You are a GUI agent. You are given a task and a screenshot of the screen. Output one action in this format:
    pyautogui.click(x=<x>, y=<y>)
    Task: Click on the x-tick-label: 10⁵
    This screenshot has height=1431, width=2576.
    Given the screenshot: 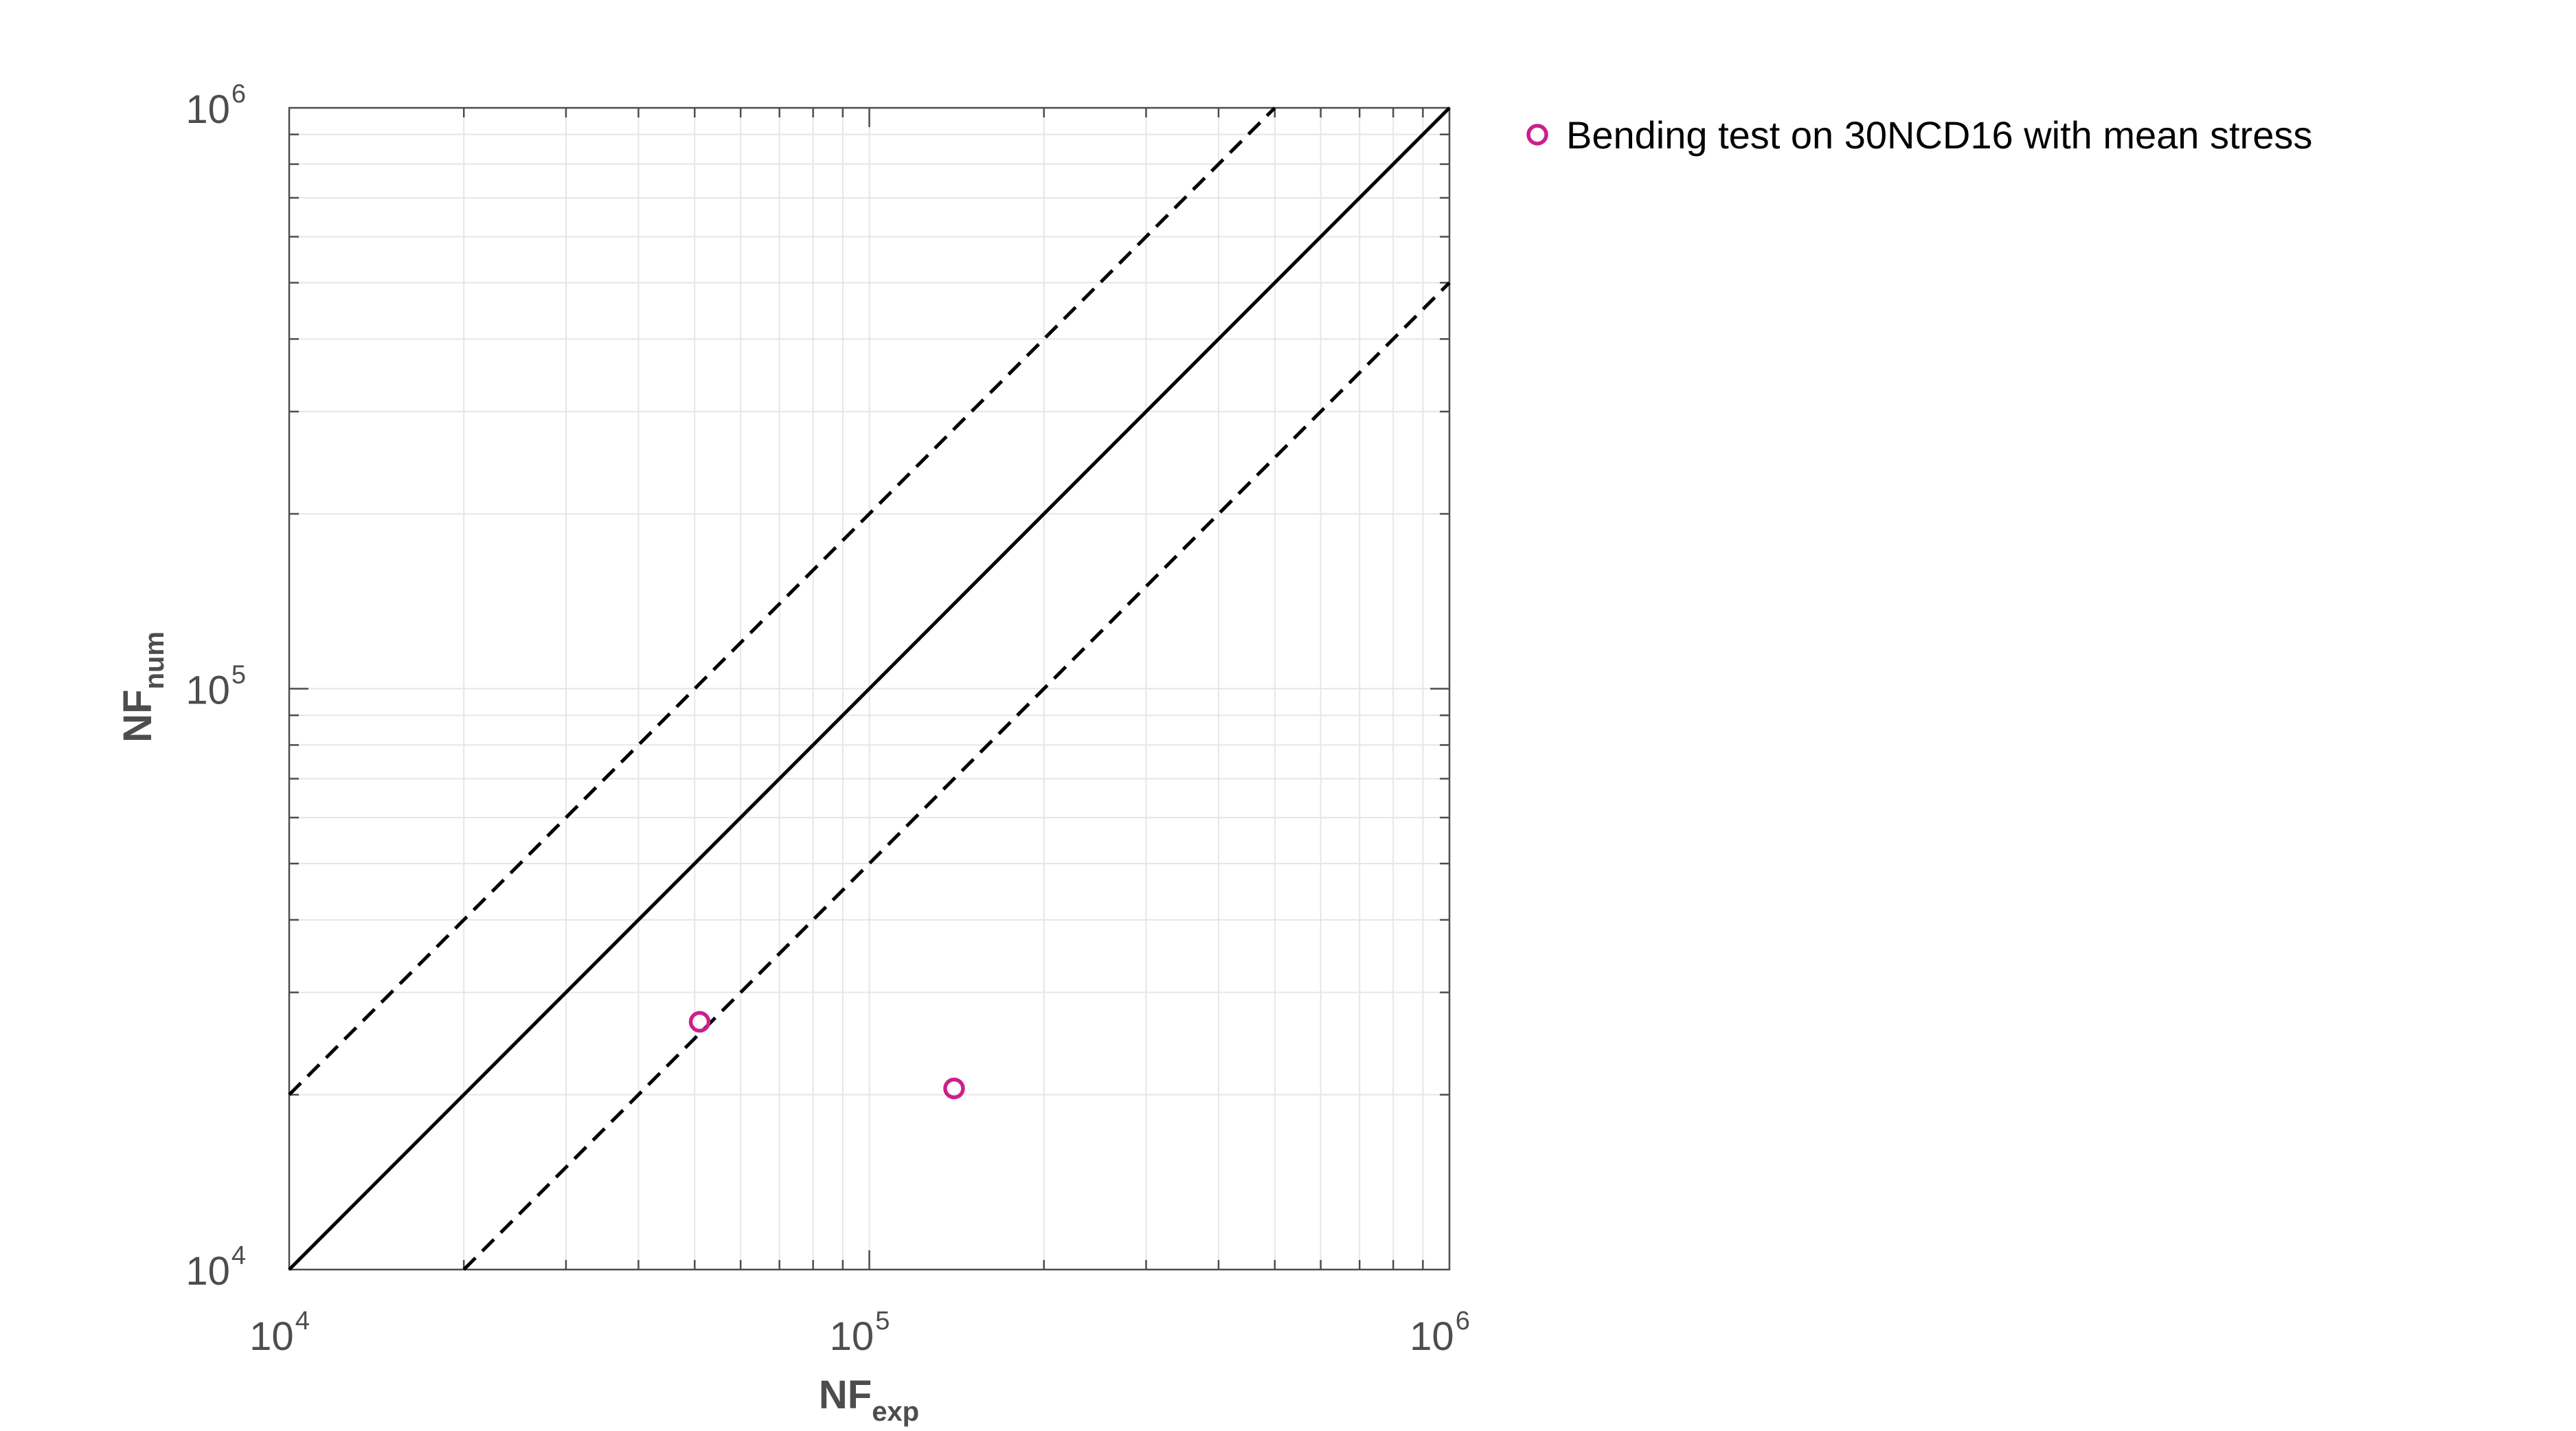 What is the action you would take?
    pyautogui.click(x=860, y=1333)
    